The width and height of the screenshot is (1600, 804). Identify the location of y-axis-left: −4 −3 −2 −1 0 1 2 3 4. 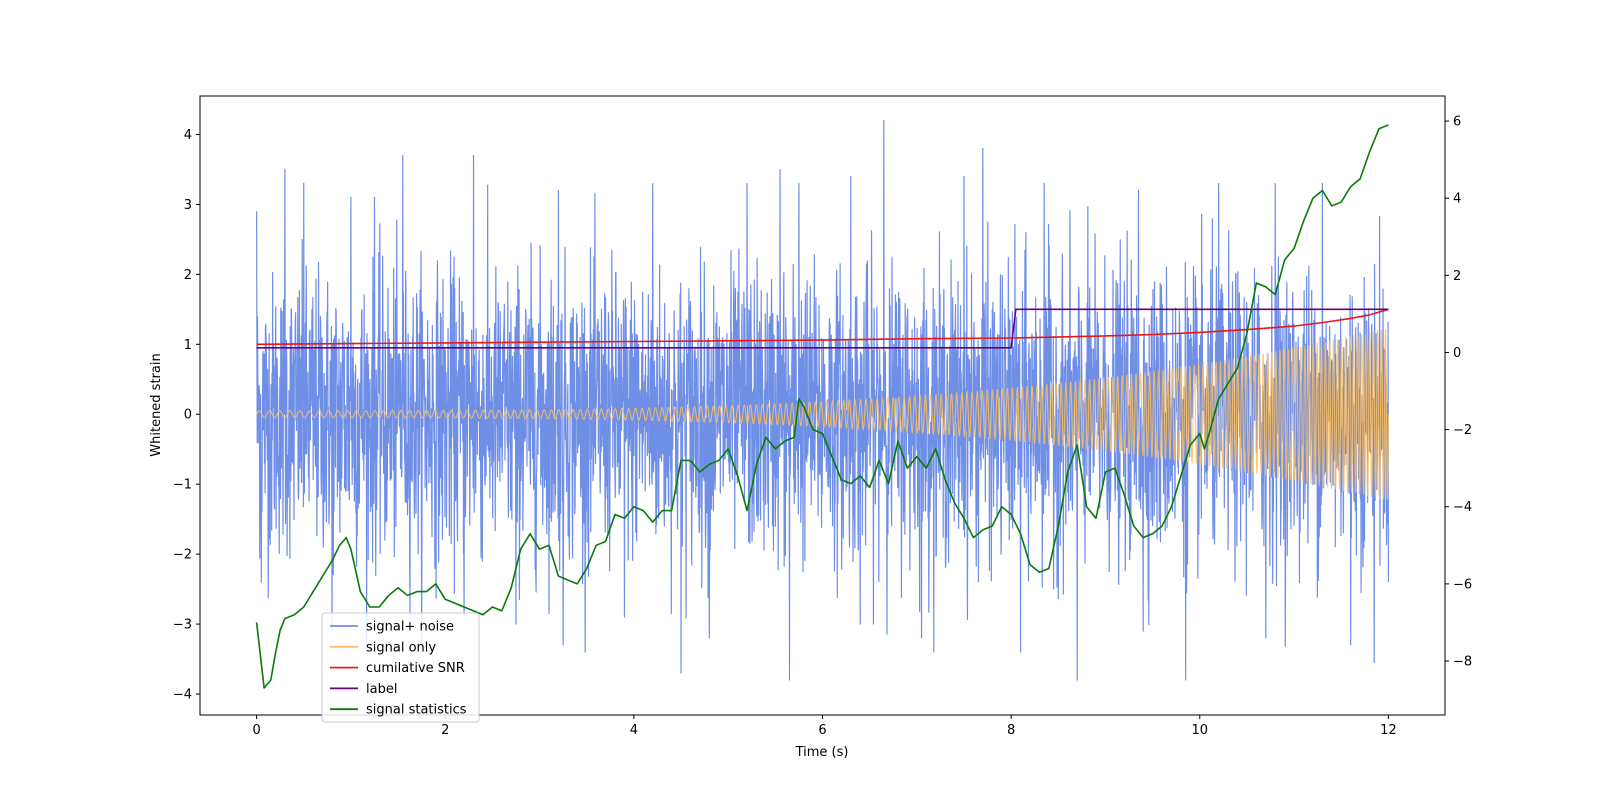
(186, 415).